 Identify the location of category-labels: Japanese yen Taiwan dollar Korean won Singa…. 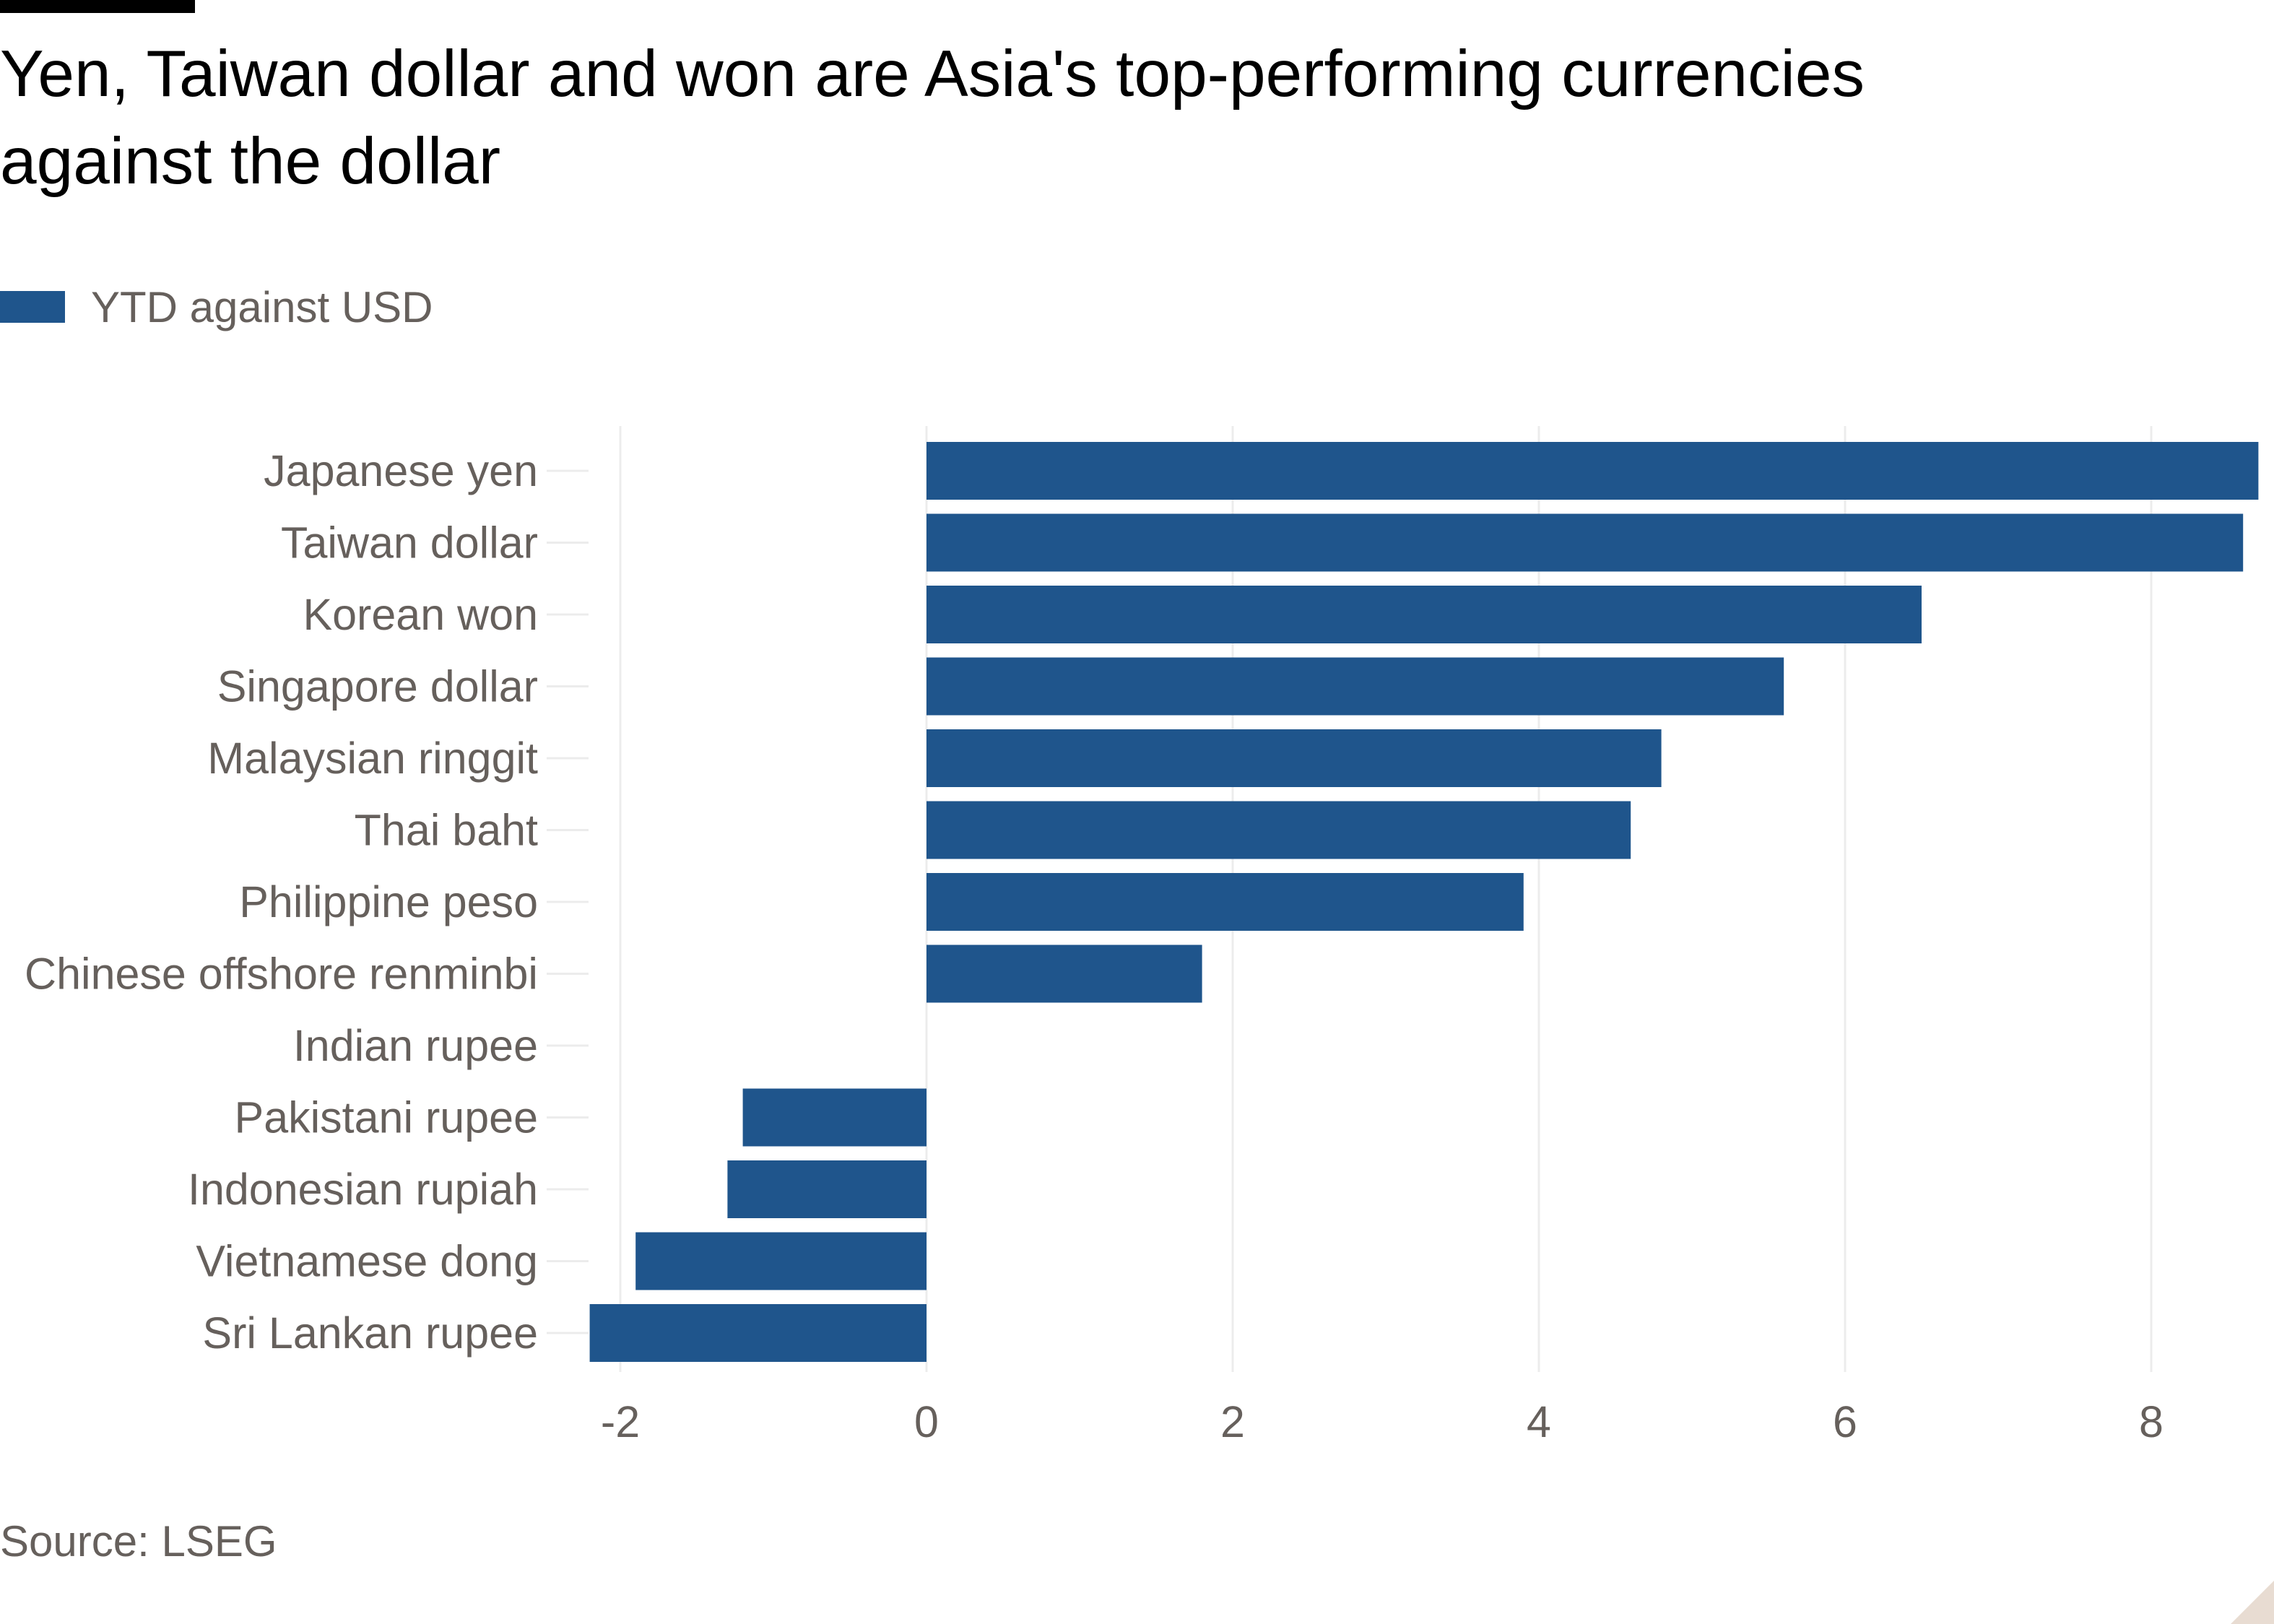
(281, 902).